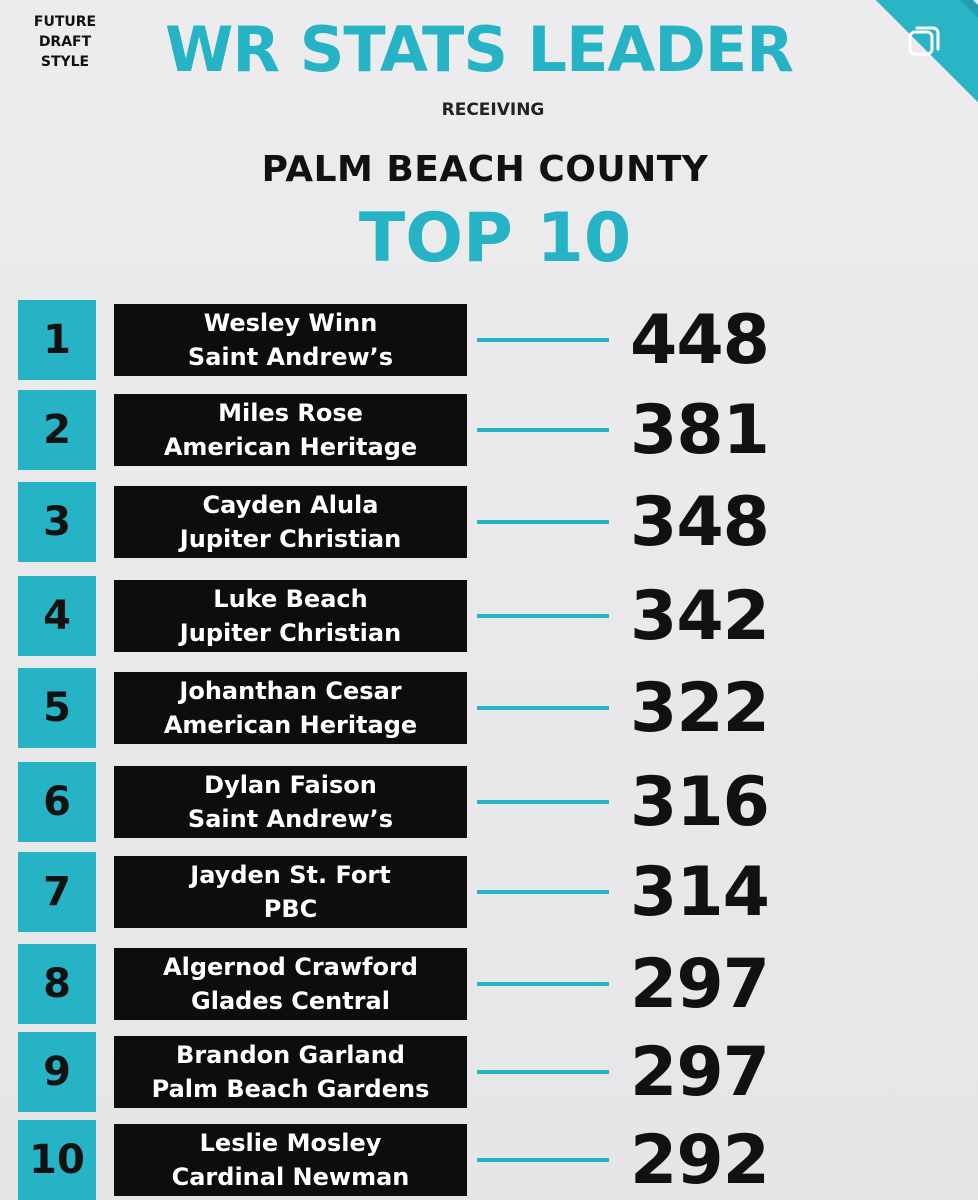 This screenshot has width=978, height=1200. I want to click on player-school: Palm Beach Gardens, so click(290, 1089).